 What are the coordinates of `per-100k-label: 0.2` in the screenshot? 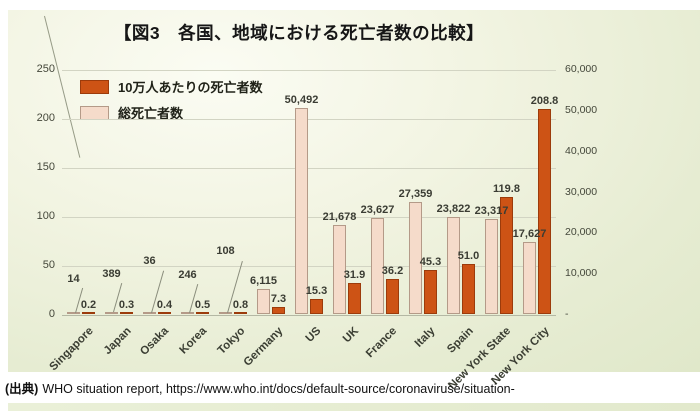 It's located at (88, 305).